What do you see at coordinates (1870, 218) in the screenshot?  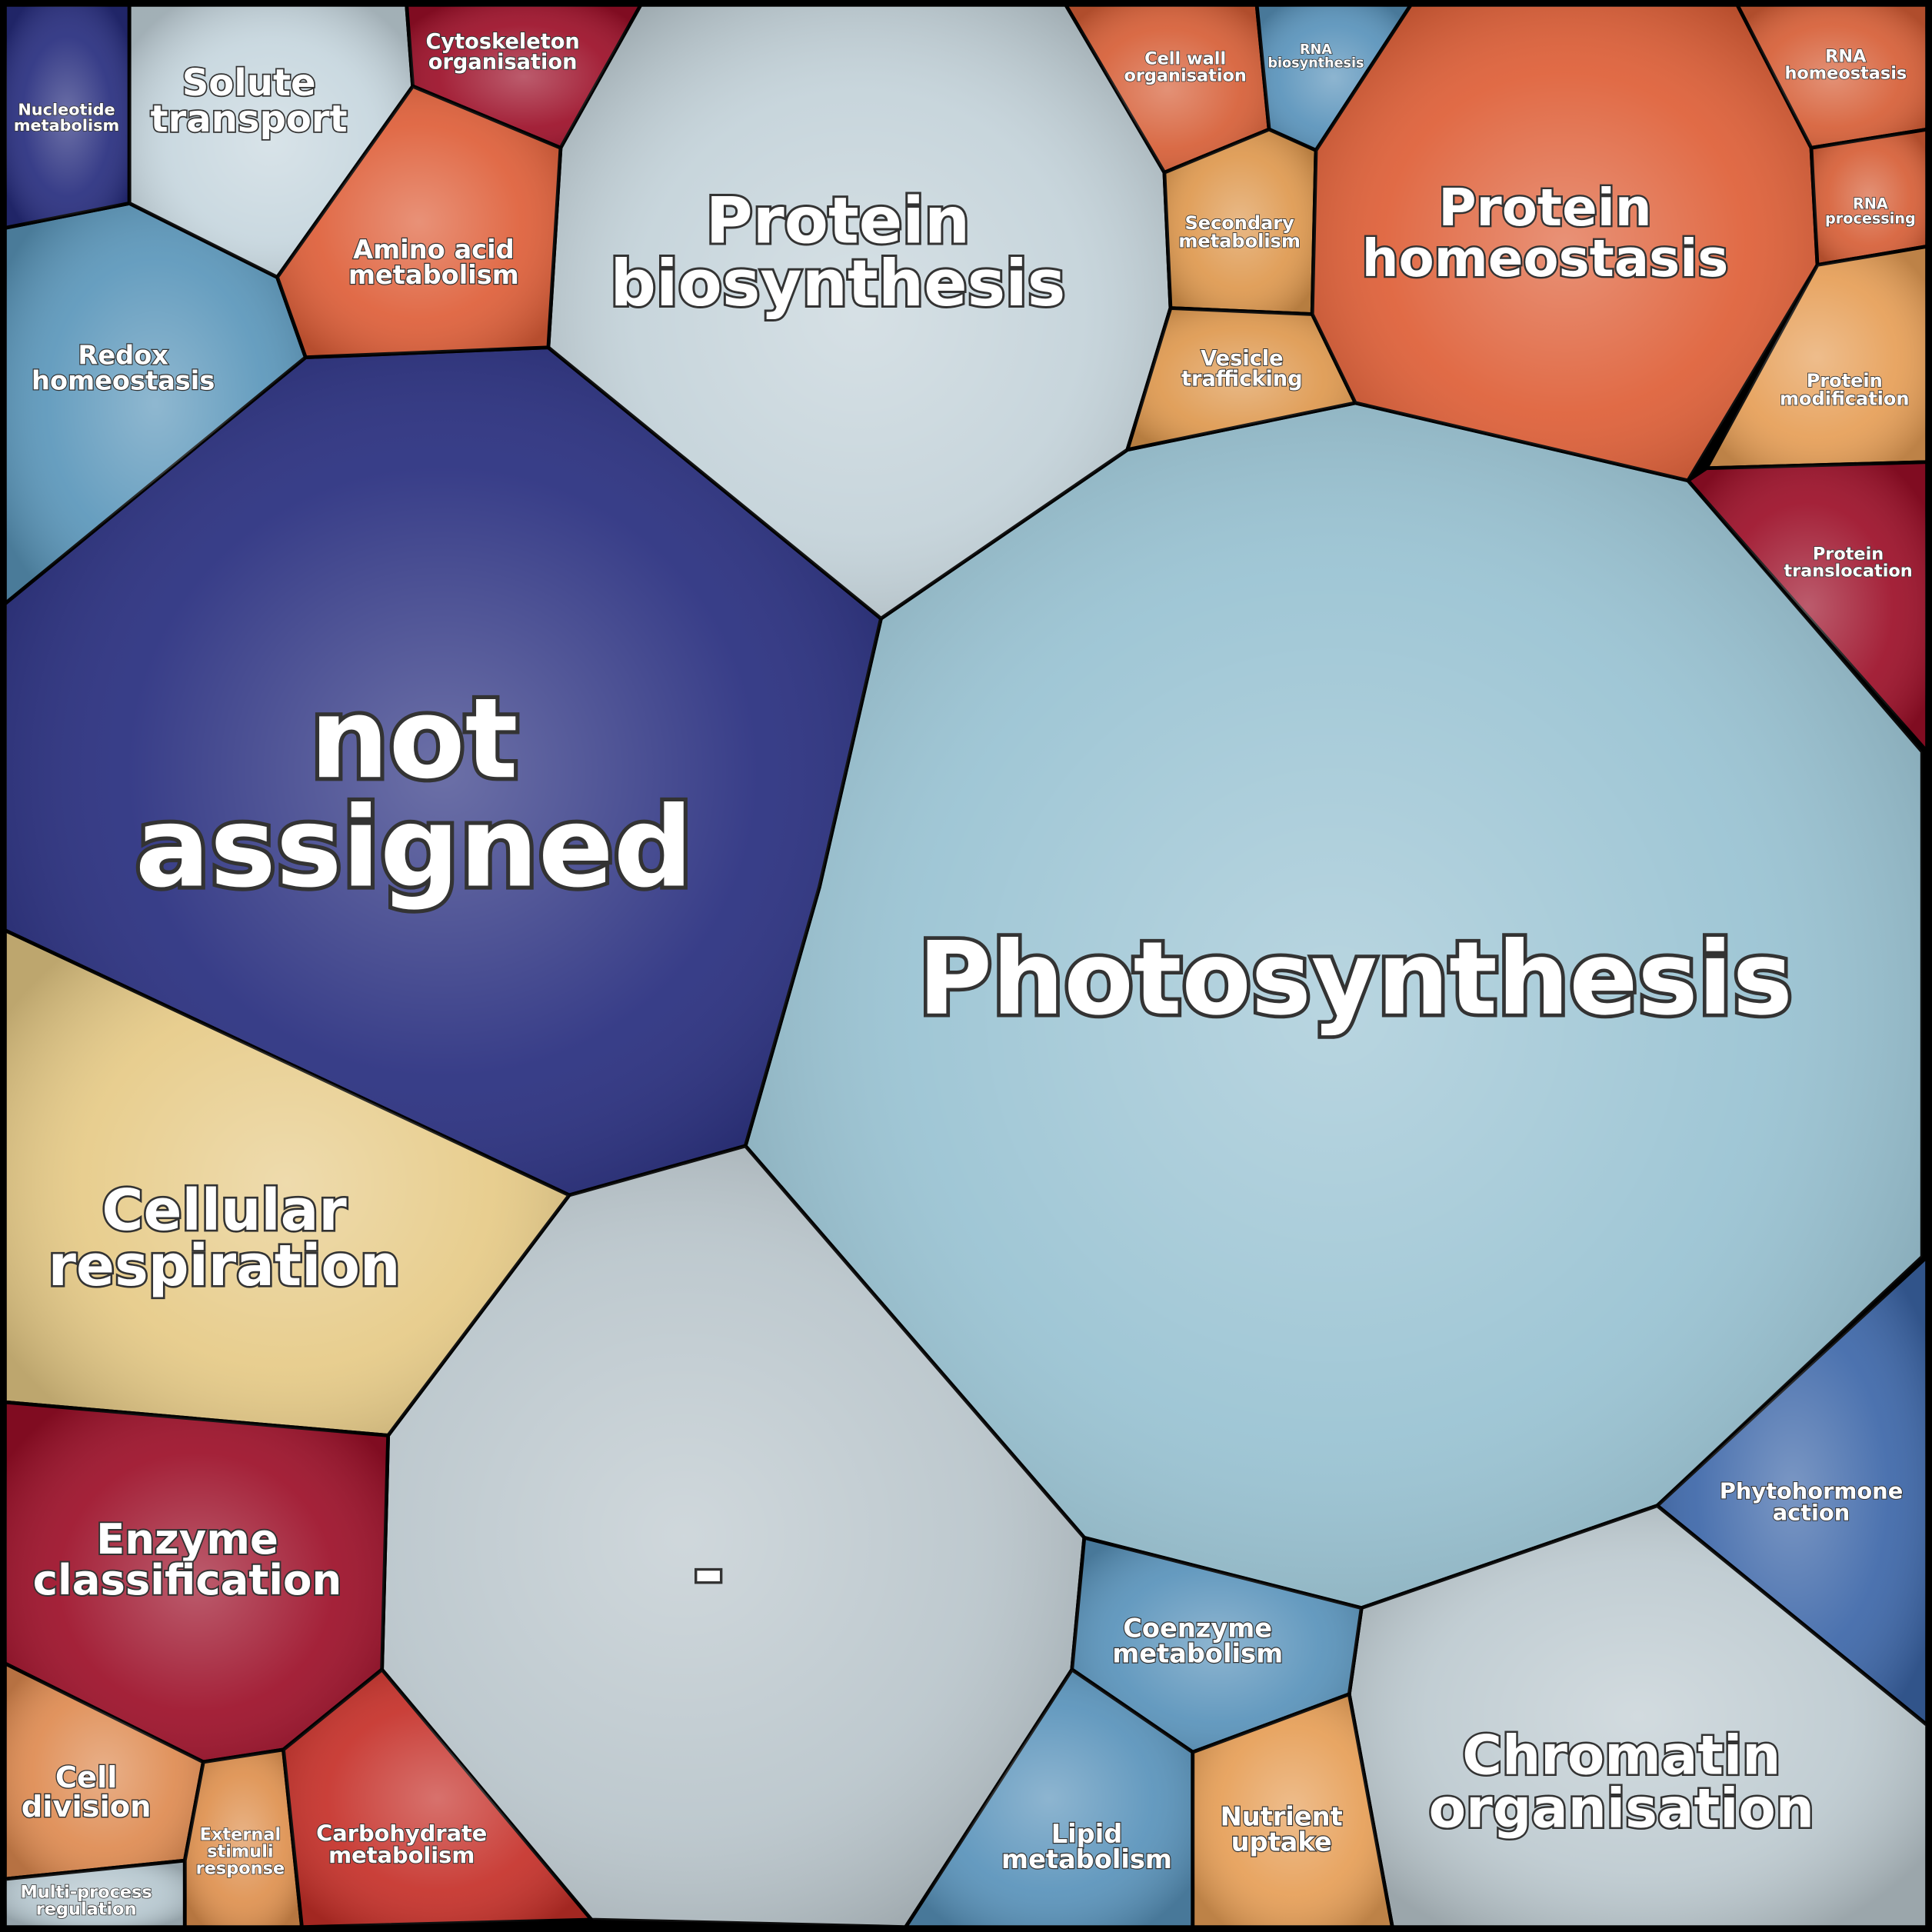 I see `cell-label: processing` at bounding box center [1870, 218].